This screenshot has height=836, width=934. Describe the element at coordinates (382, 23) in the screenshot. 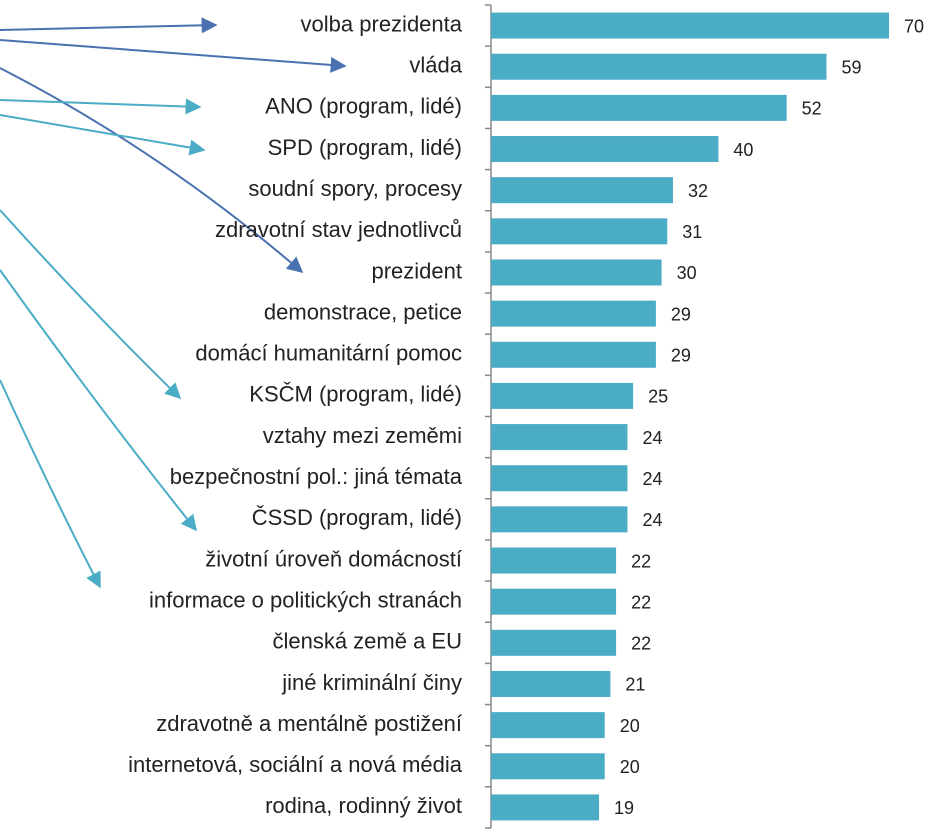

I see `category-label: volba prezidenta` at that location.